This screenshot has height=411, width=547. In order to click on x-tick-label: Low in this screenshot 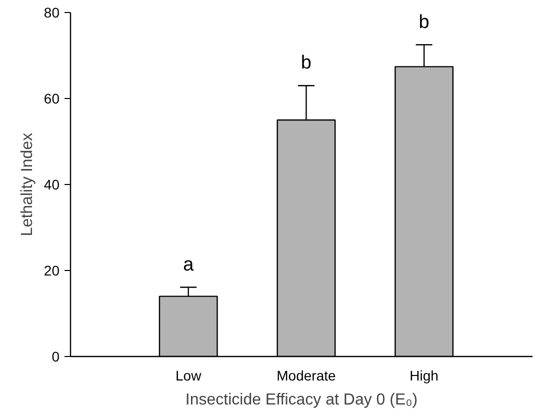, I will do `click(189, 376)`.